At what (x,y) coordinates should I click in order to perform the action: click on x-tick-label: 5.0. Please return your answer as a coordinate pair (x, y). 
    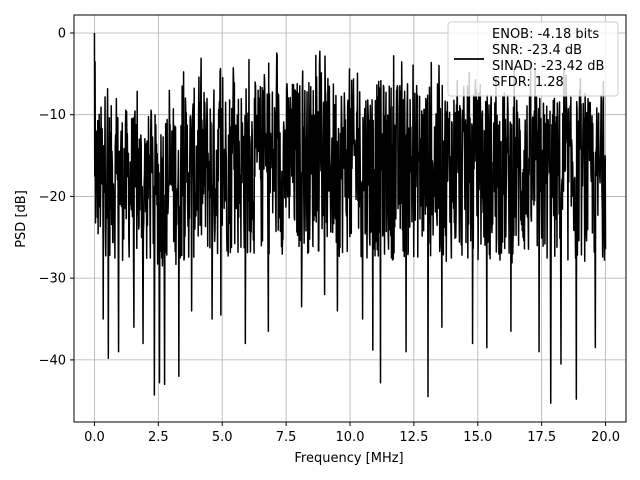
    Looking at the image, I should click on (222, 437).